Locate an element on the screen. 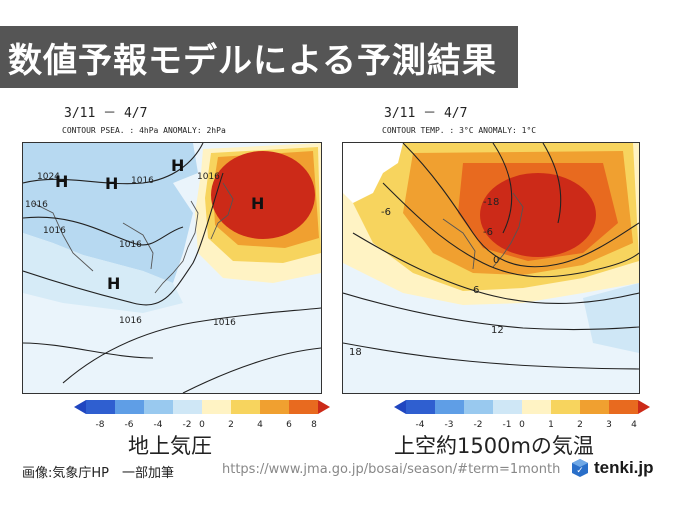 This screenshot has height=510, width=680. colorbar-tick: 3 is located at coordinates (609, 425).